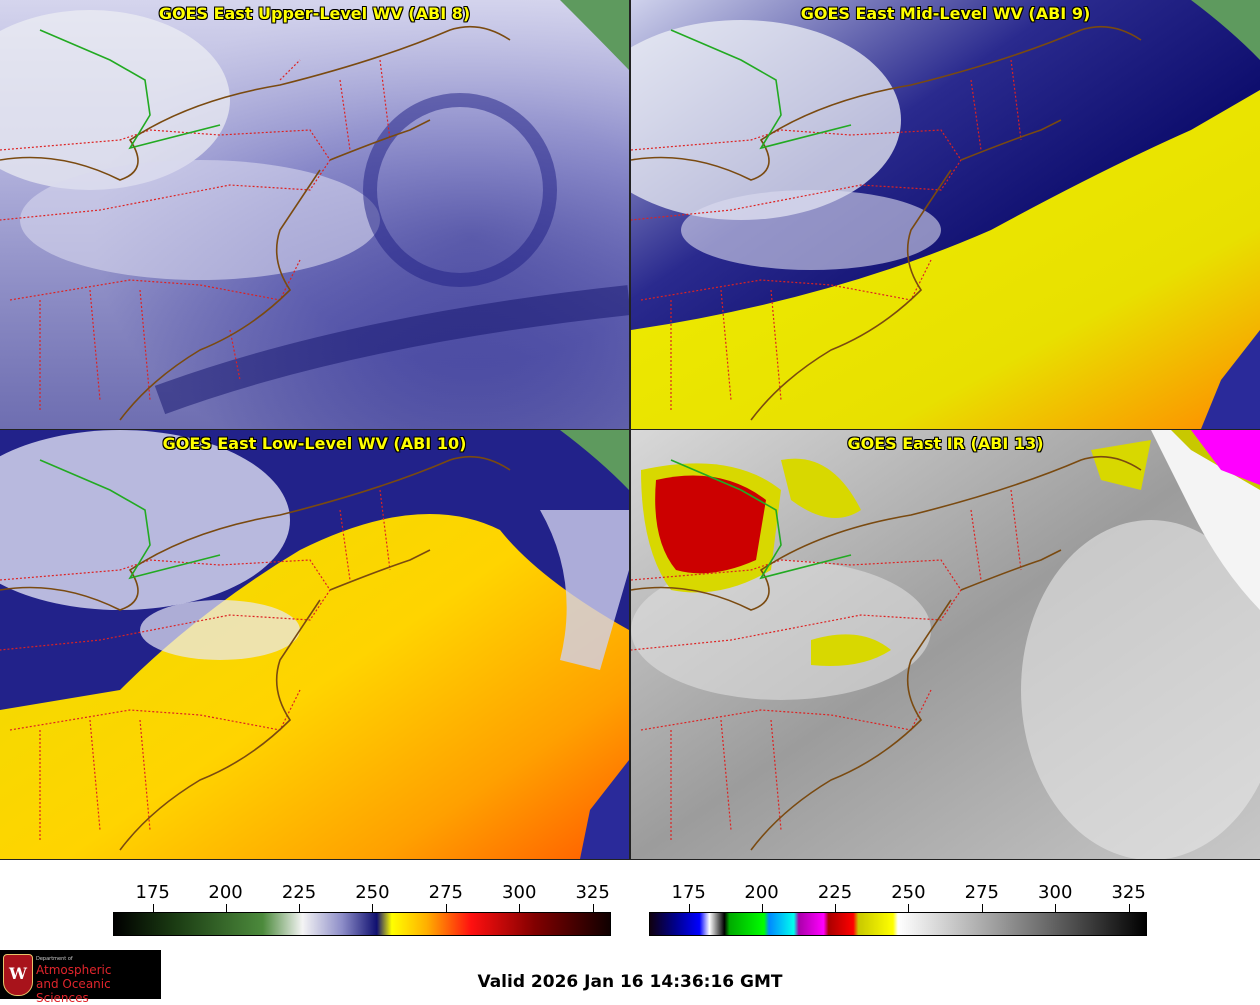  I want to click on panel-title: GOES East IR (ABI 13), so click(945, 443).